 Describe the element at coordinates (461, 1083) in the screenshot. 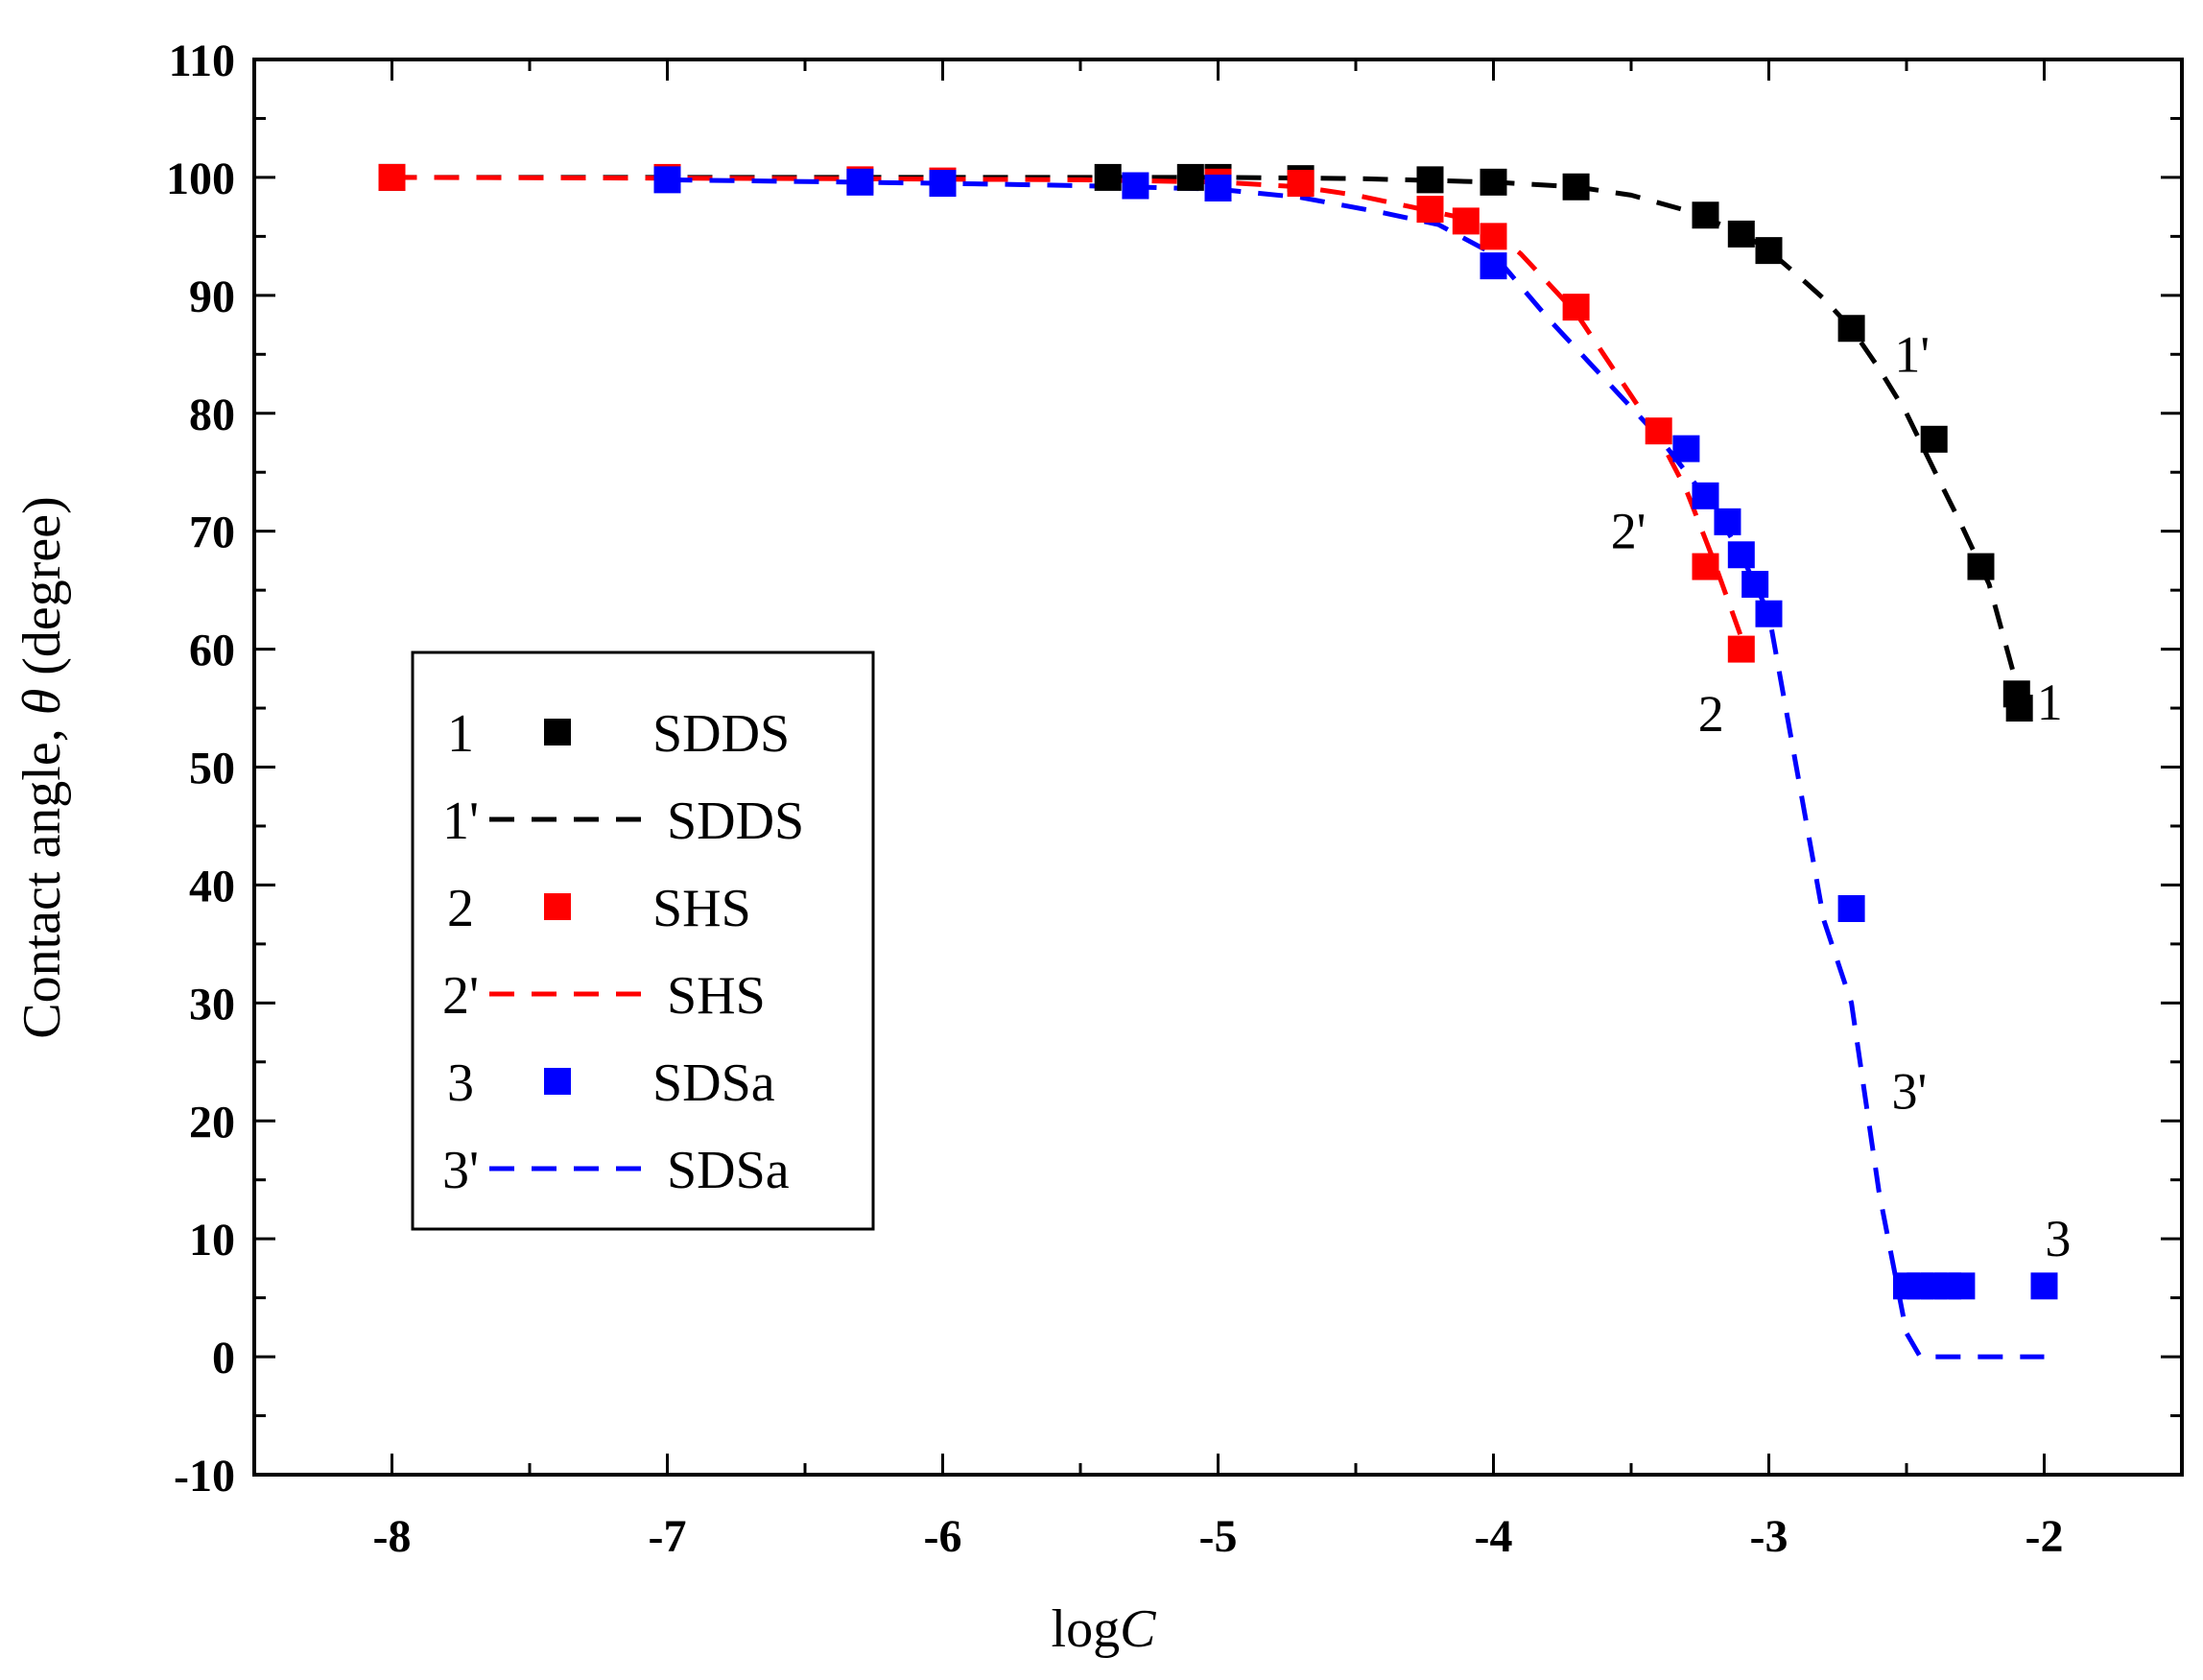

I see `legend-label: 3` at that location.